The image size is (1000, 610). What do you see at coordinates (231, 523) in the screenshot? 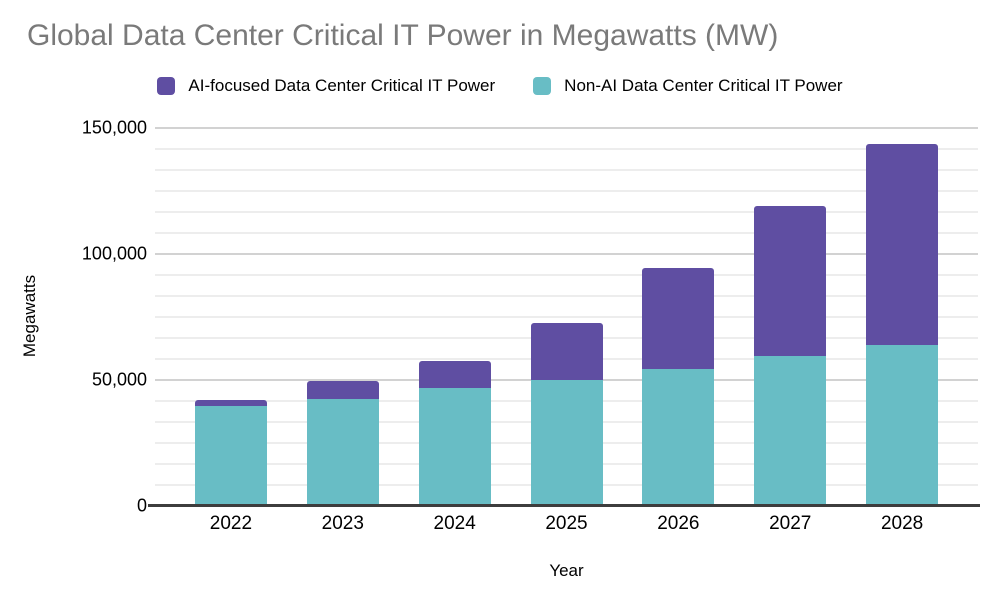
I see `x-tick-label: 2022` at bounding box center [231, 523].